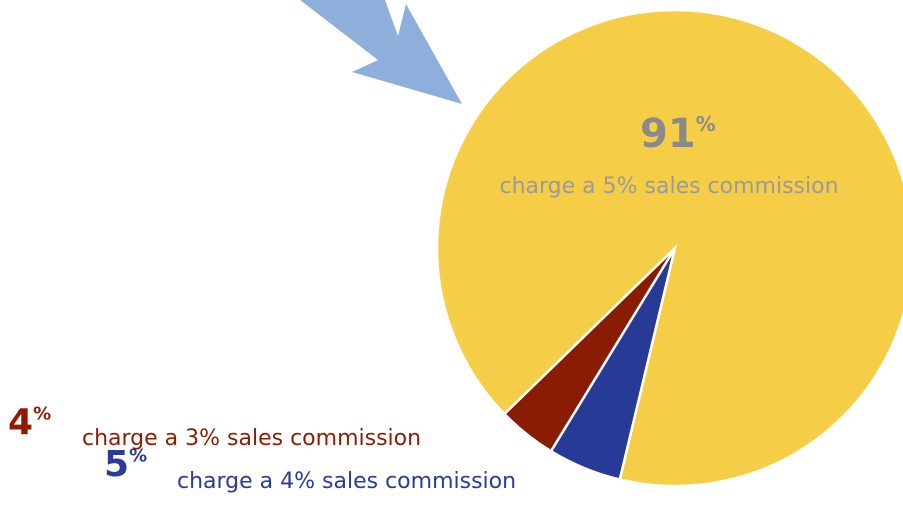 This screenshot has height=512, width=903. I want to click on category-label: charge a 5% sales commission, so click(668, 186).